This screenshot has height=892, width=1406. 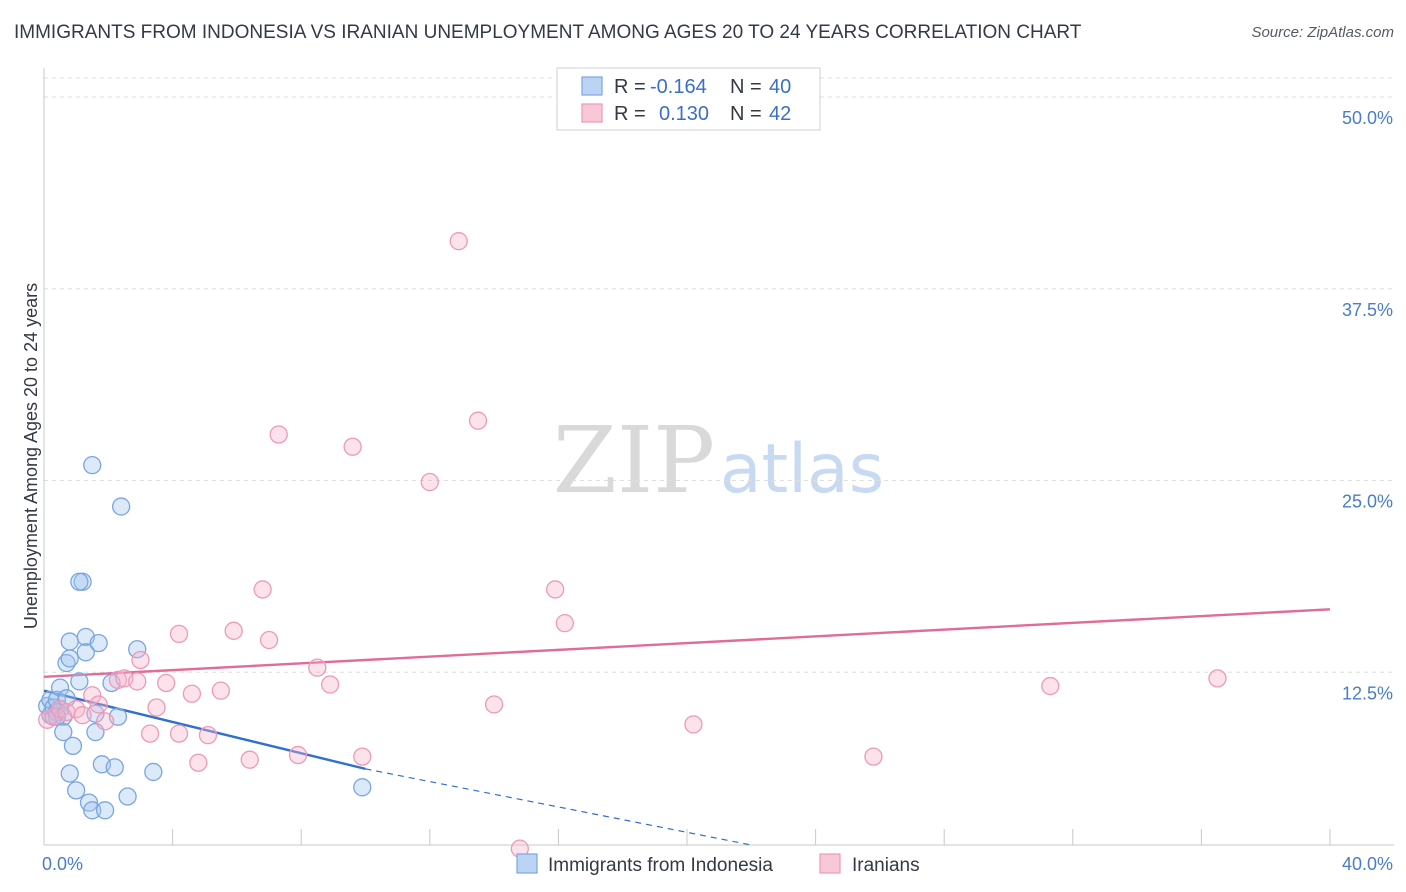 I want to click on series-legend: Immigrants from Indonesia Iranians, so click(x=718, y=864).